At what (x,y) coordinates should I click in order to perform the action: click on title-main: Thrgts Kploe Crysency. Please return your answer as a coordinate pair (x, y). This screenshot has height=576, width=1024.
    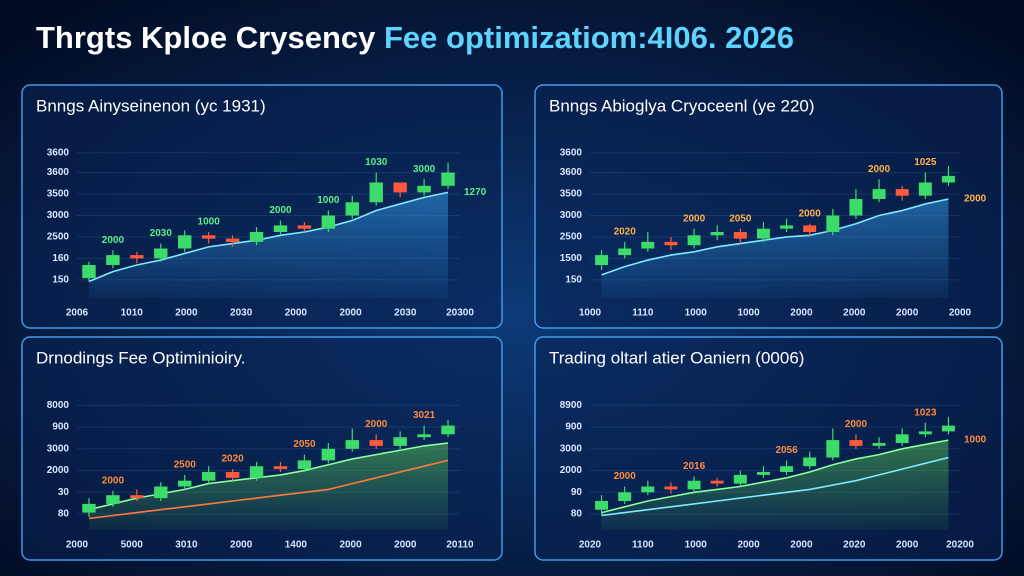
    Looking at the image, I should click on (206, 37).